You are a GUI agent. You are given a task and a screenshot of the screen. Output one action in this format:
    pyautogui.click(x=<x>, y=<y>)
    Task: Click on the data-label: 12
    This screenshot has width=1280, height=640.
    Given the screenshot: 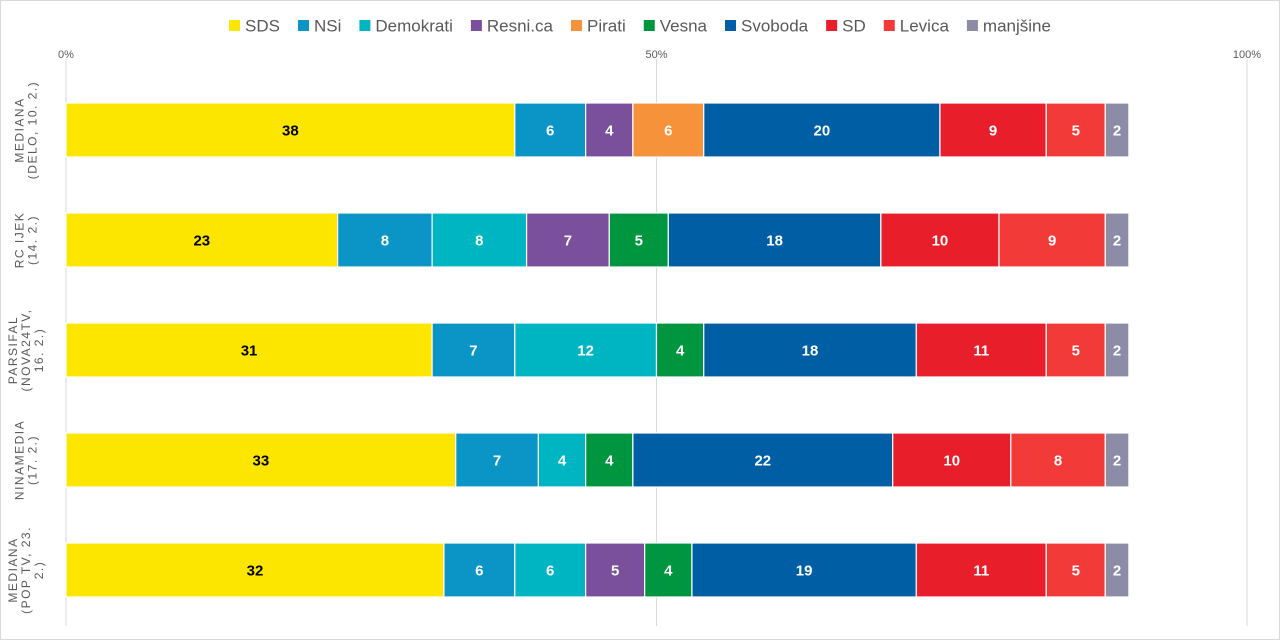 What is the action you would take?
    pyautogui.click(x=585, y=351)
    